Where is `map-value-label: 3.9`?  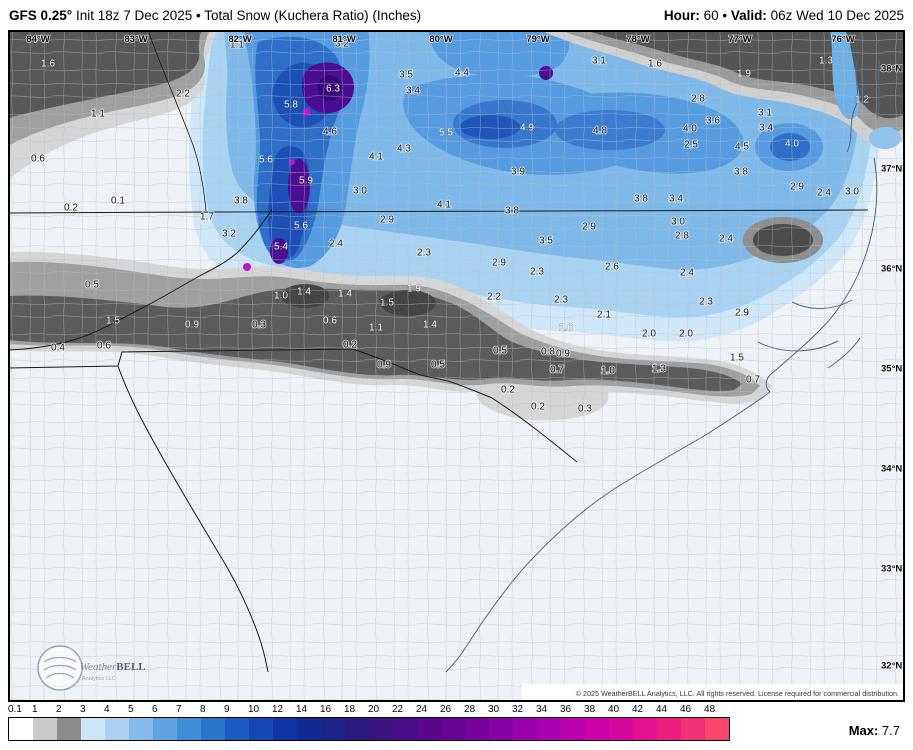 map-value-label: 3.9 is located at coordinates (518, 172).